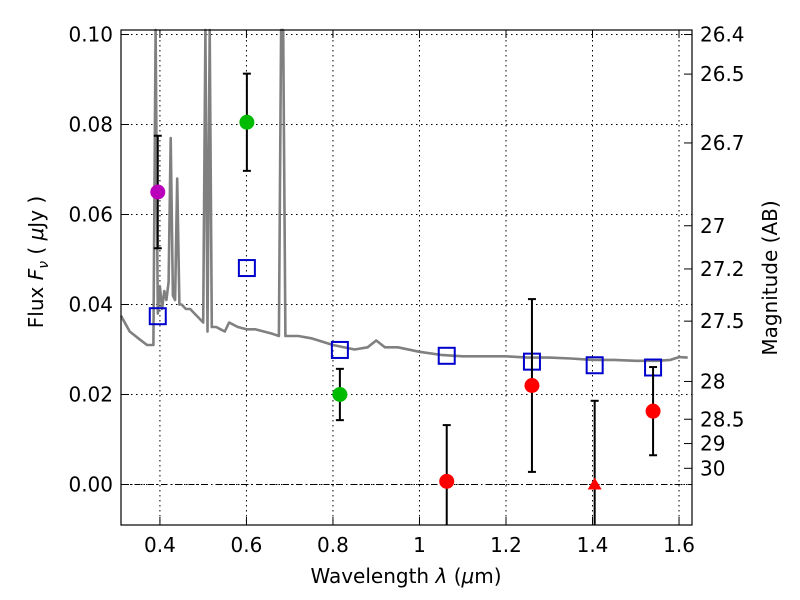  Describe the element at coordinates (247, 545) in the screenshot. I see `x-tick-label: 0.6` at that location.